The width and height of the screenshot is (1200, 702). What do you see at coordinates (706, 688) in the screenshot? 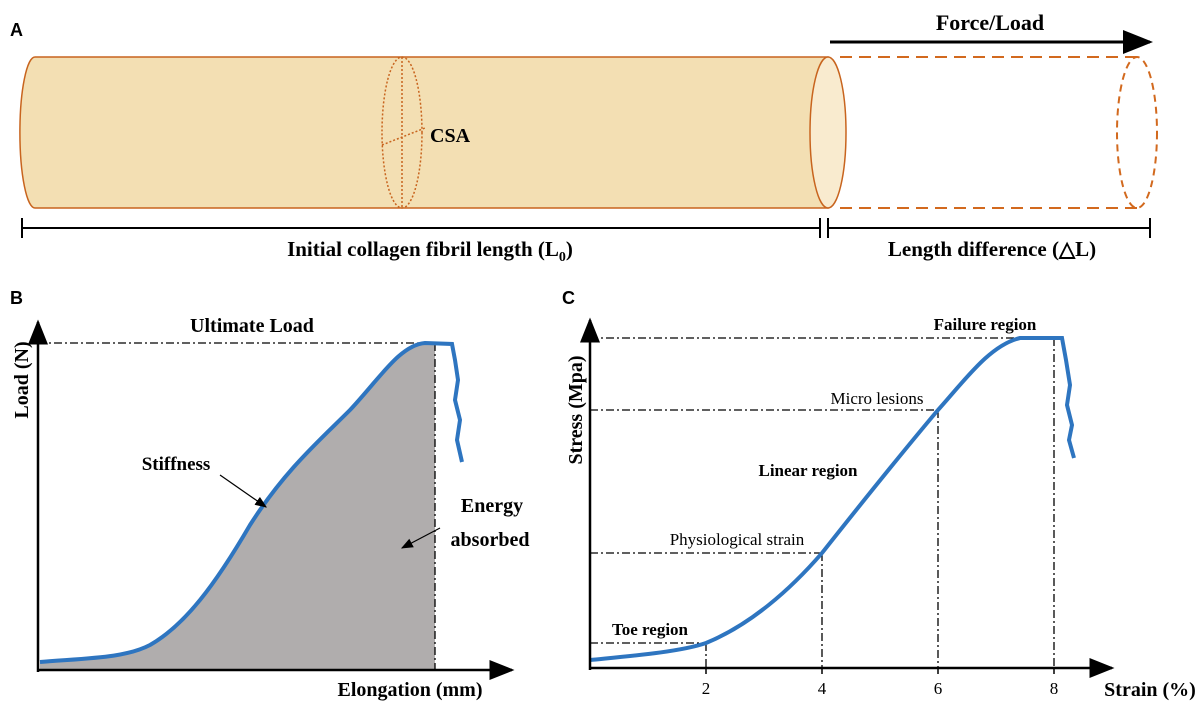
I see `x-tick-label: 2` at bounding box center [706, 688].